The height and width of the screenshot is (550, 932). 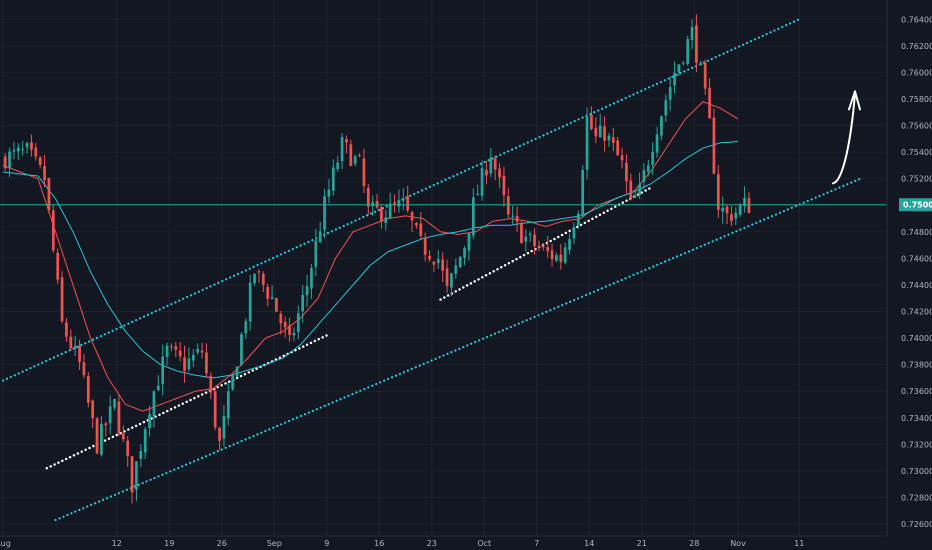 I want to click on x-tick-label: 26, so click(x=222, y=543).